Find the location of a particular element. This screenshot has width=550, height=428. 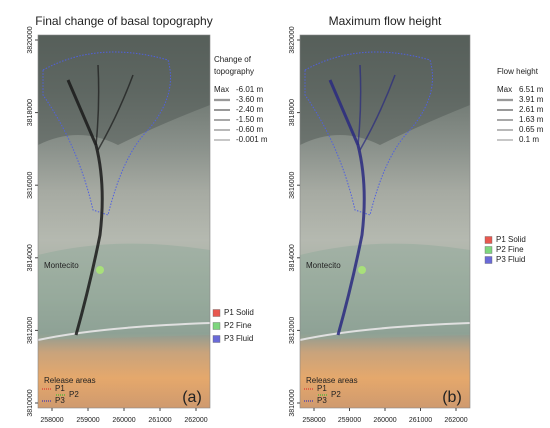

legend-item: 1.63 m is located at coordinates (531, 119).